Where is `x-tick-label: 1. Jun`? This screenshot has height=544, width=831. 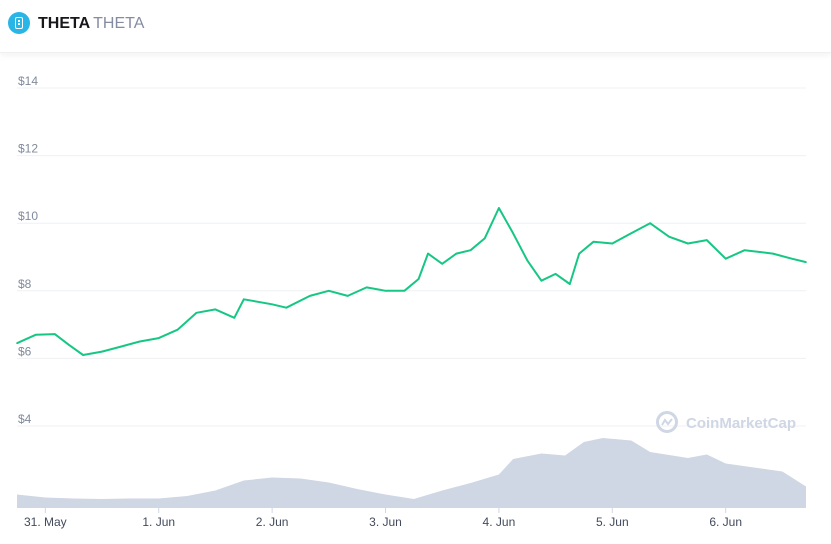
x-tick-label: 1. Jun is located at coordinates (158, 522).